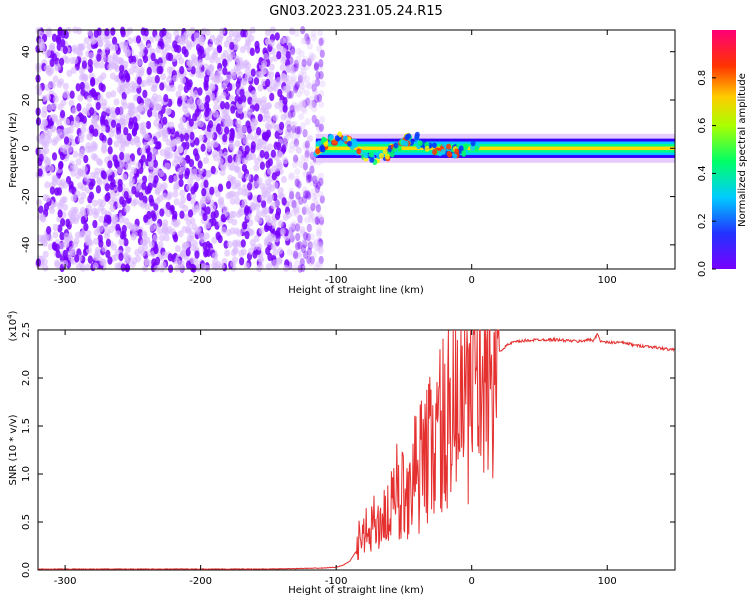 This screenshot has height=604, width=750. What do you see at coordinates (702, 126) in the screenshot?
I see `colorbar-tick-label: 0.6` at bounding box center [702, 126].